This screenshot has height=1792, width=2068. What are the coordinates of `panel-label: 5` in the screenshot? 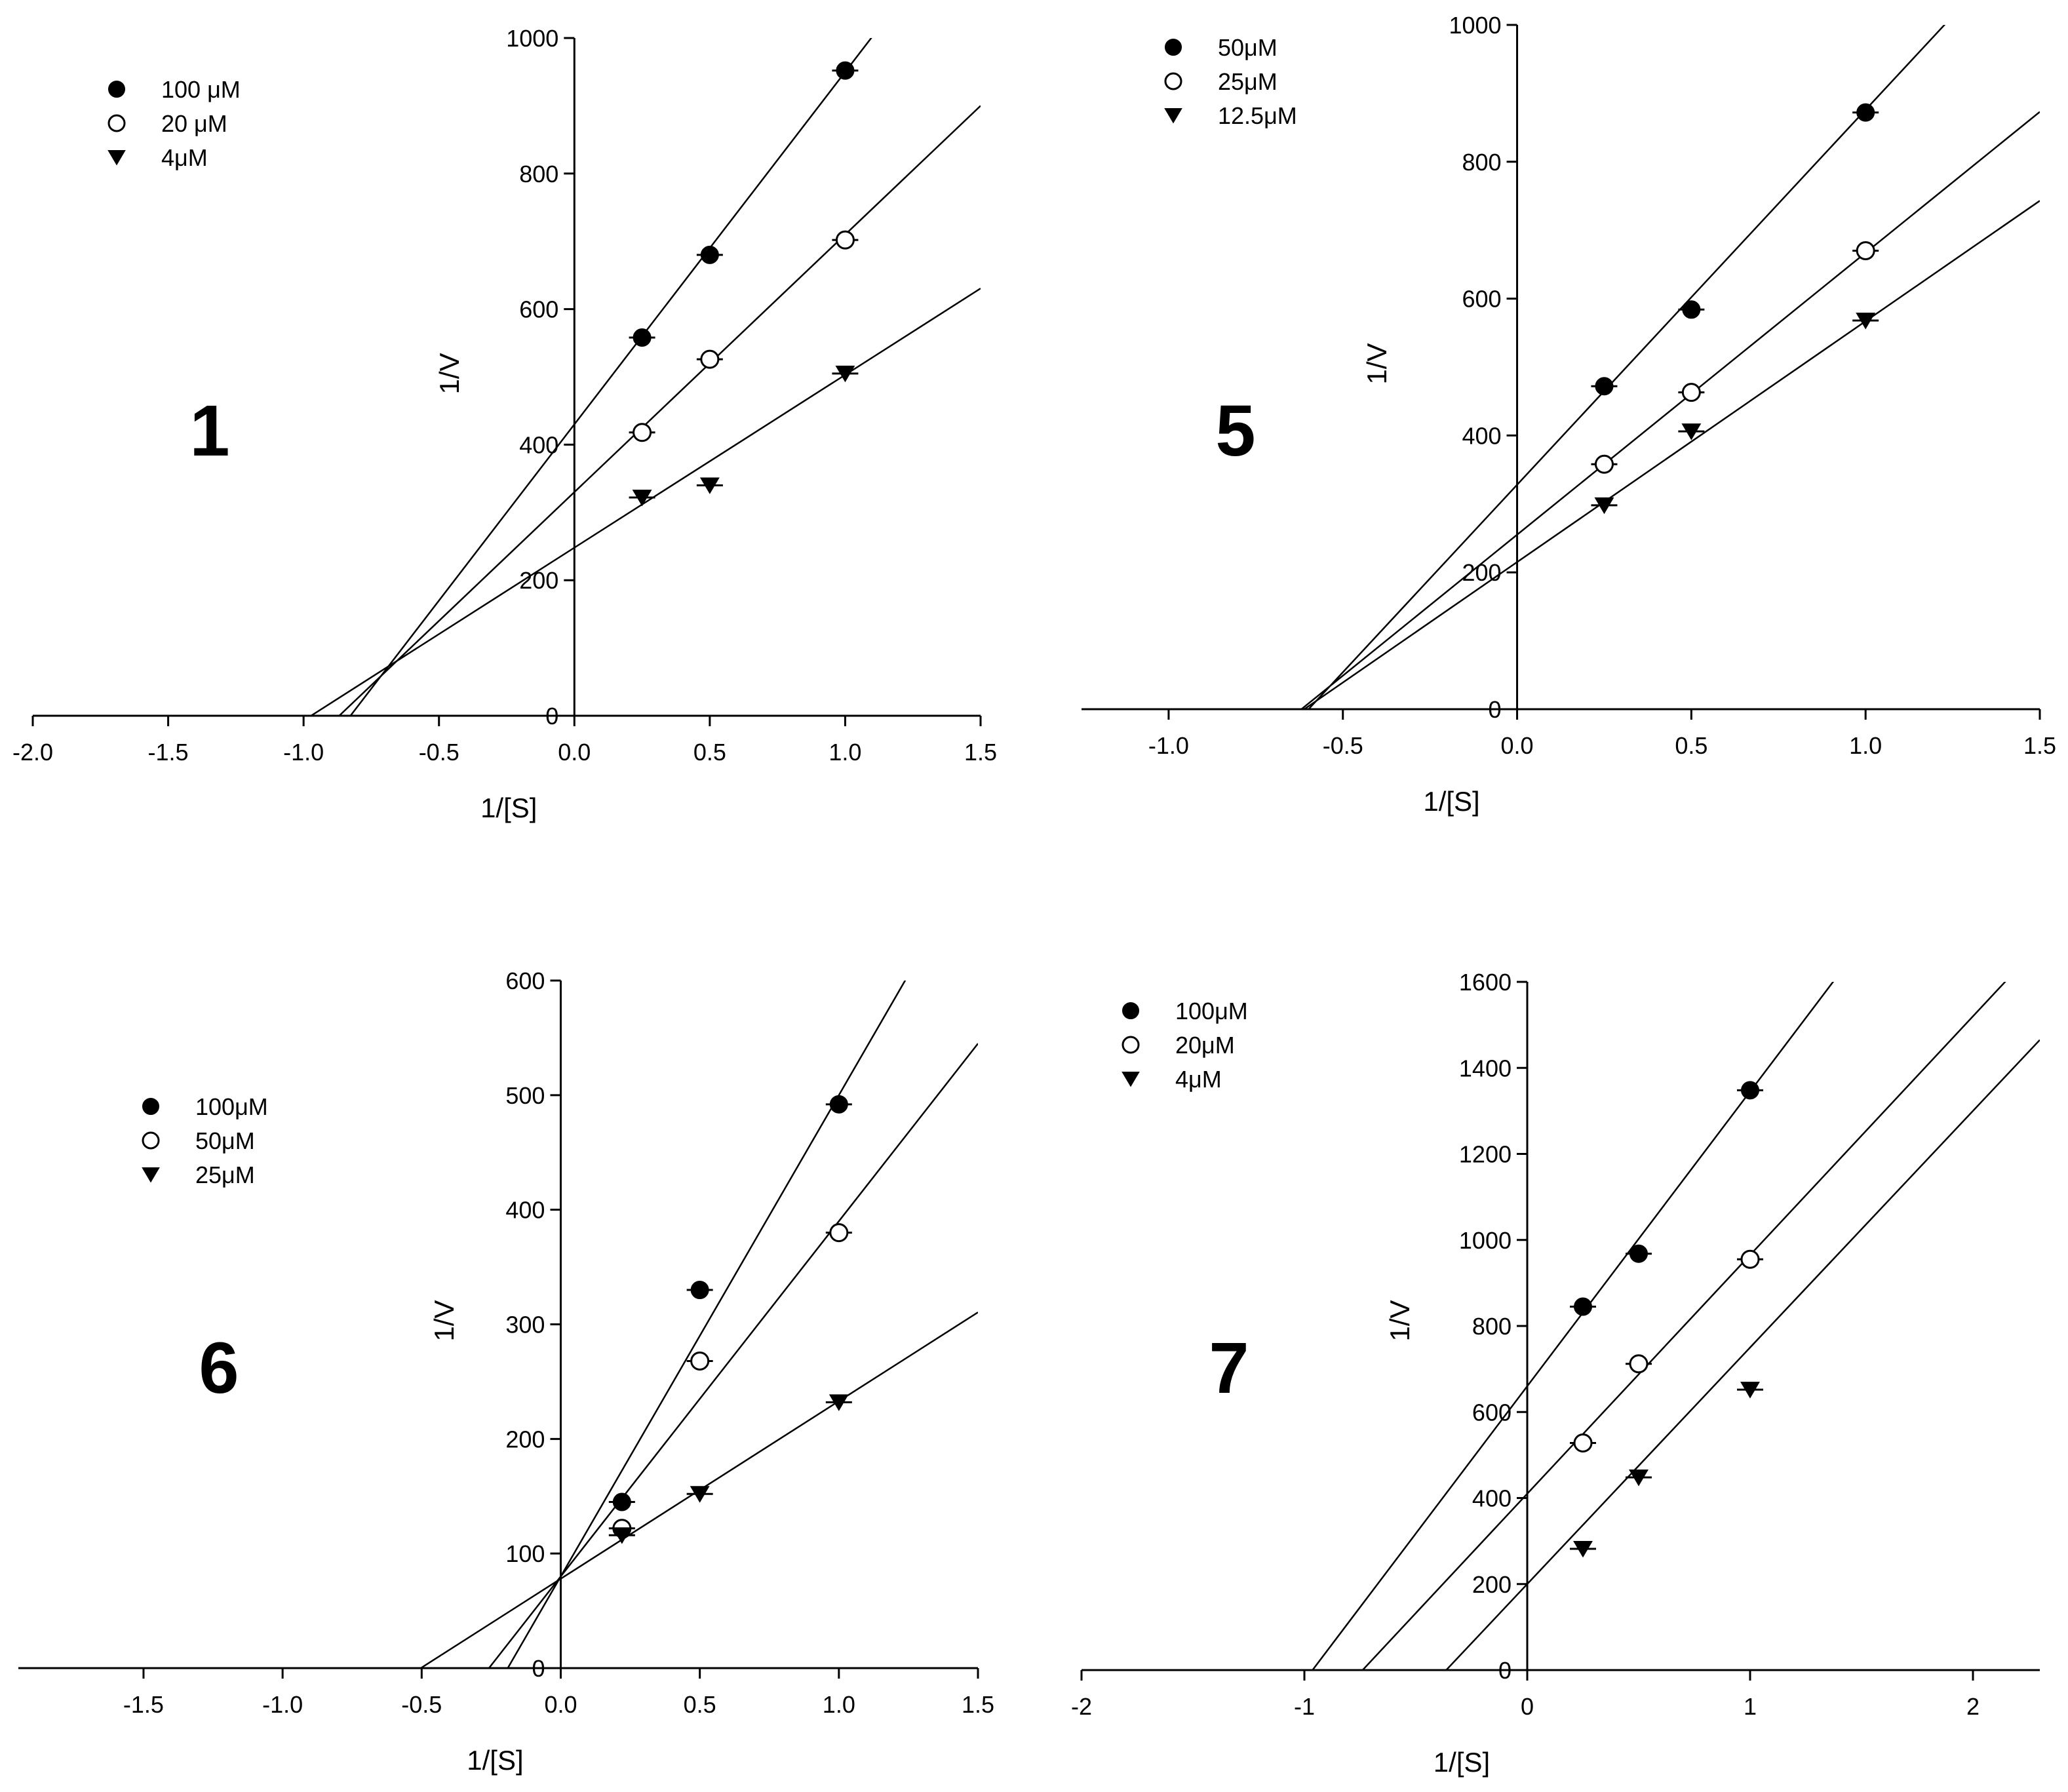 It's located at (1235, 431).